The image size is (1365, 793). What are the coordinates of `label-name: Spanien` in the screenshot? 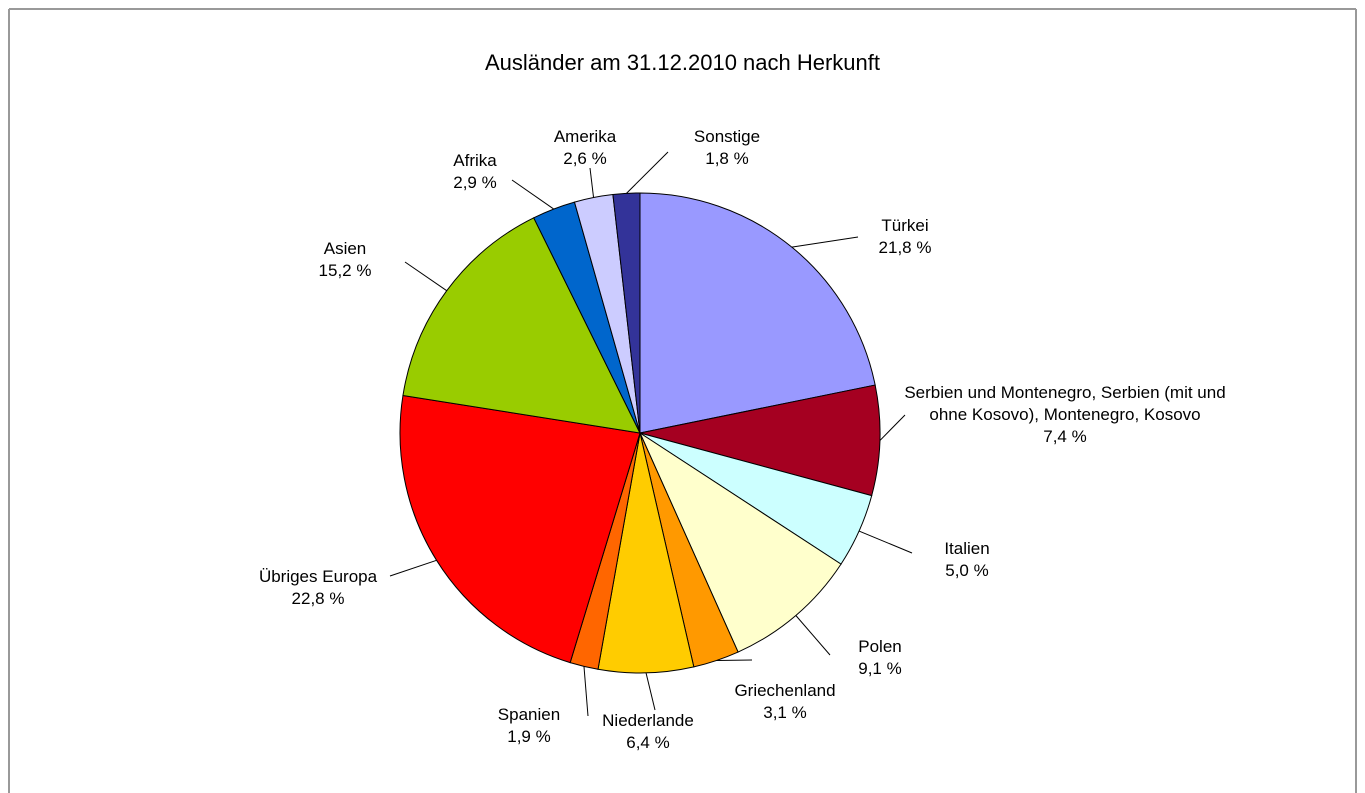 It's located at (529, 714).